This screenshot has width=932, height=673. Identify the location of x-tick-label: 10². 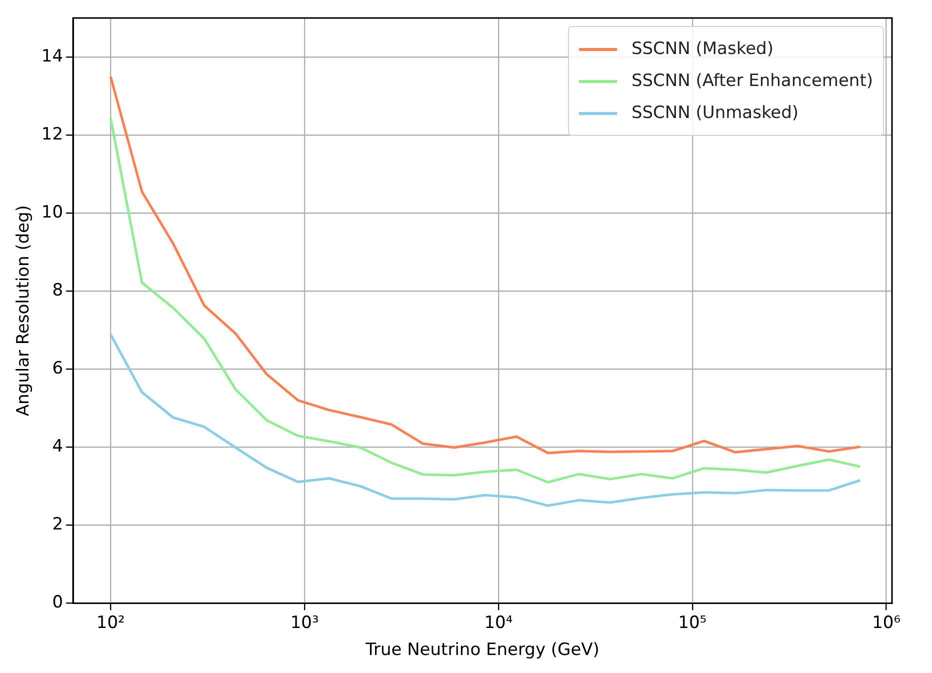
(110, 622).